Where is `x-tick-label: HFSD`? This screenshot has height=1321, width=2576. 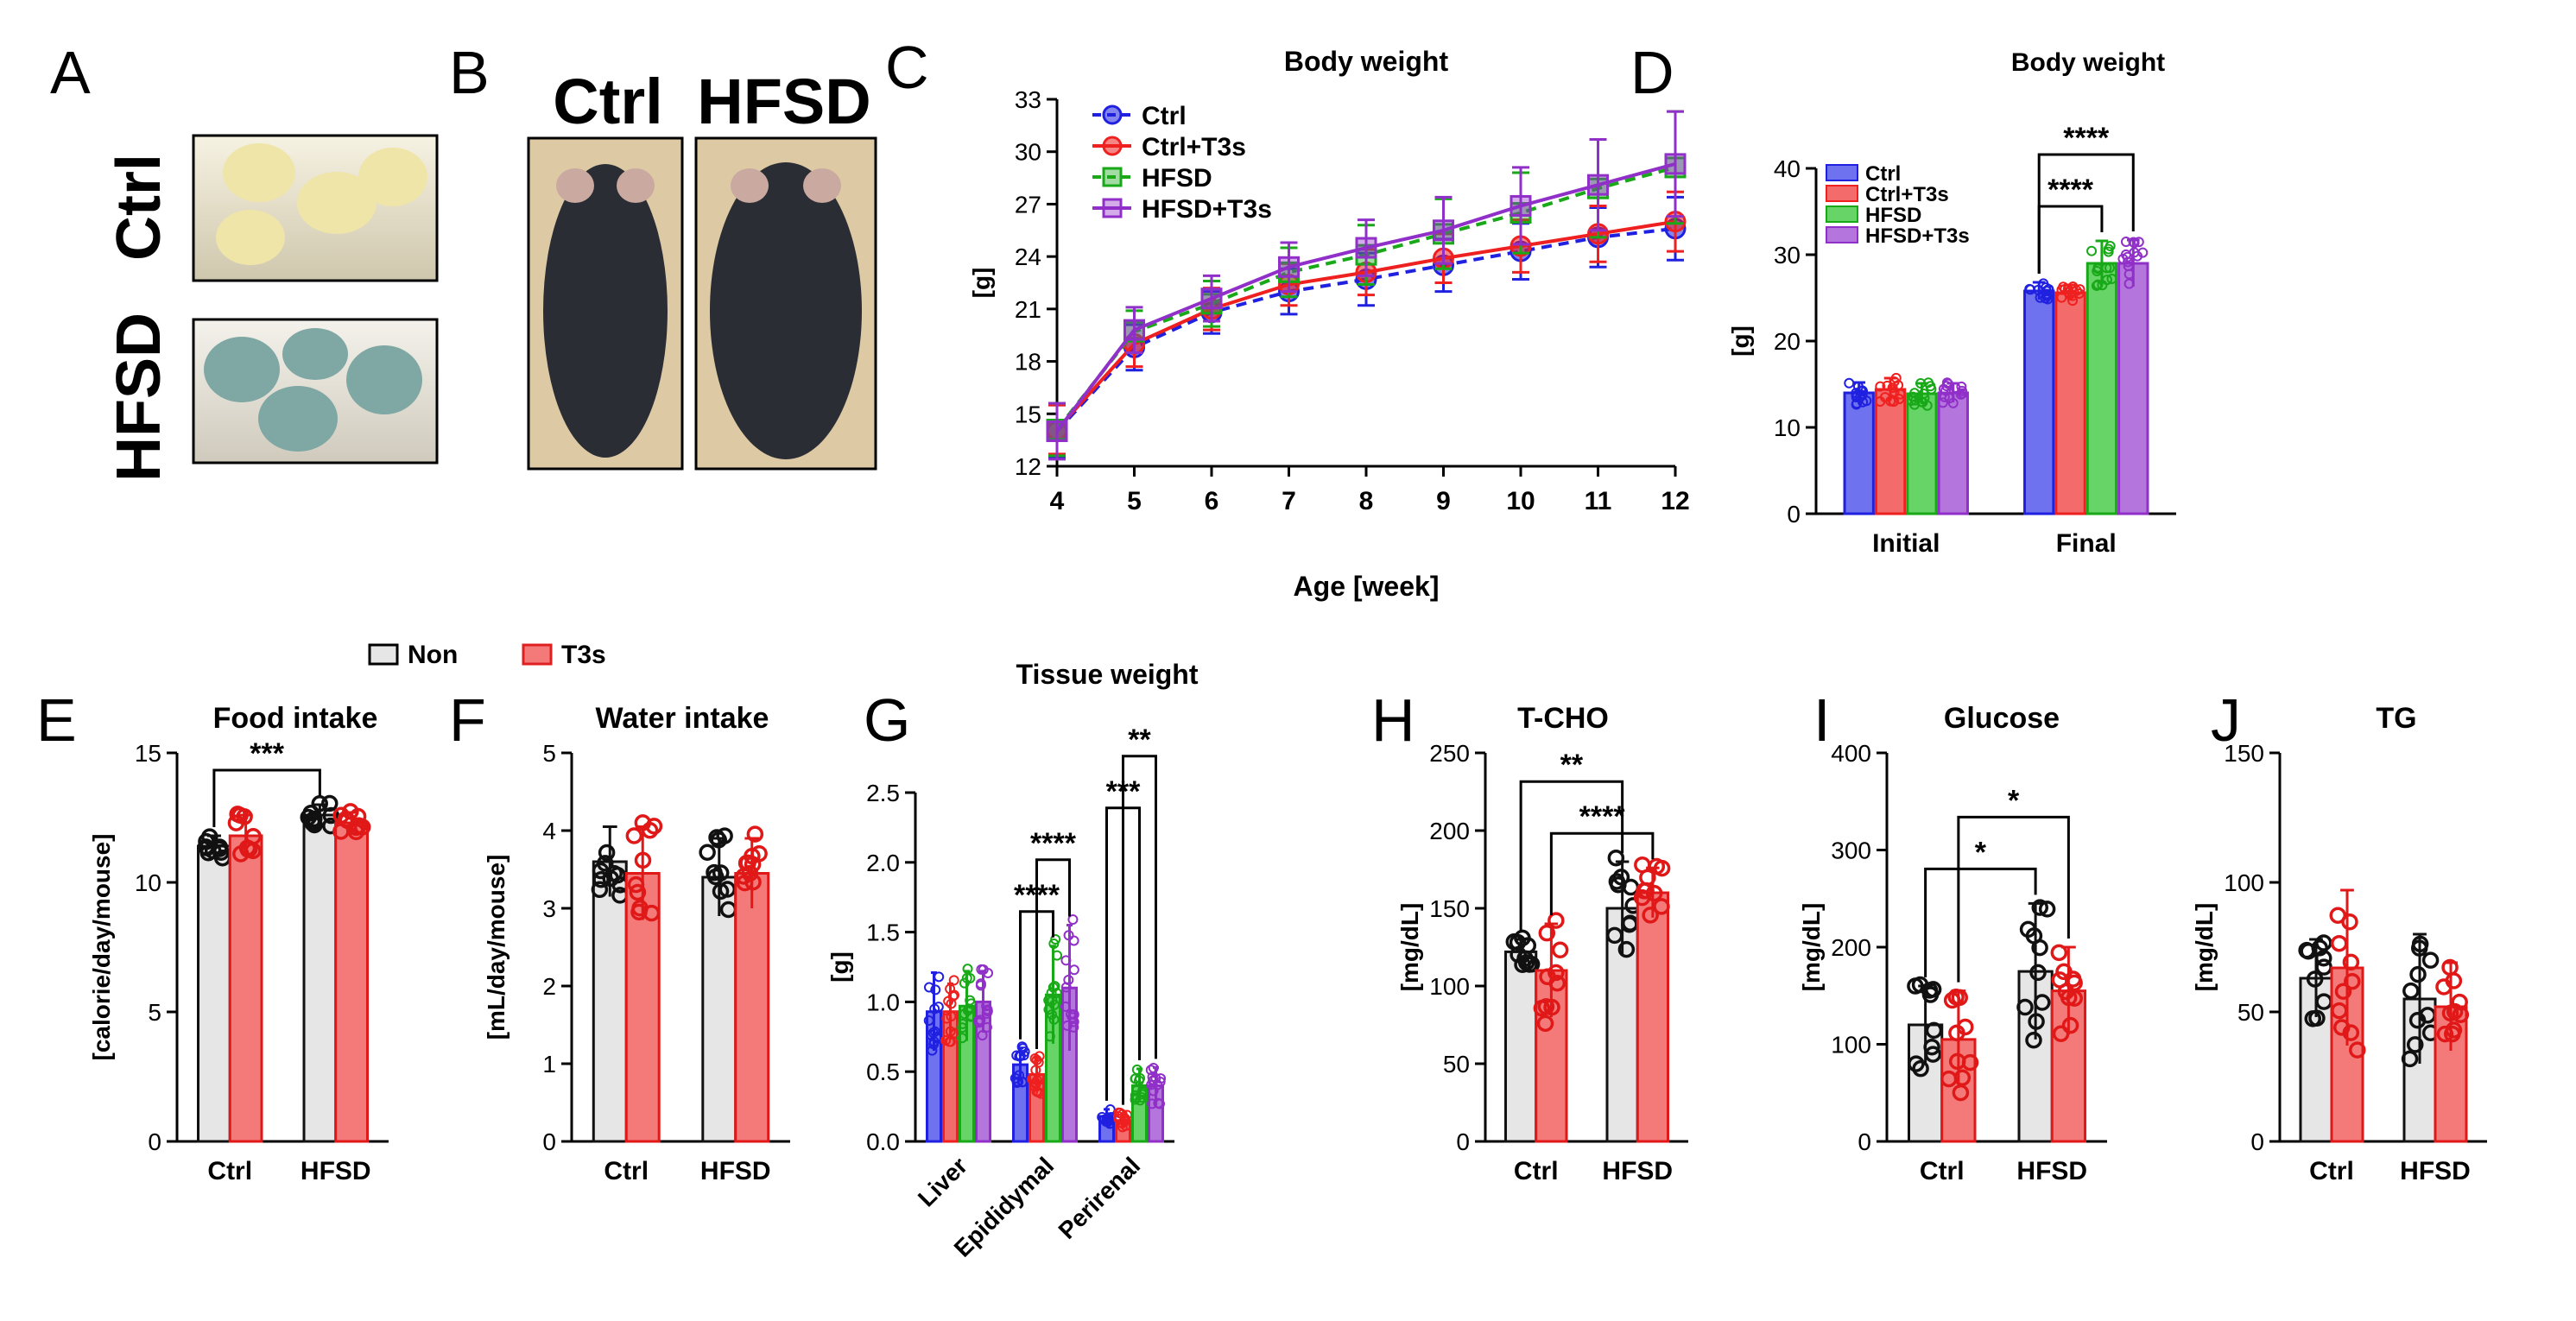
x-tick-label: HFSD is located at coordinates (336, 1171).